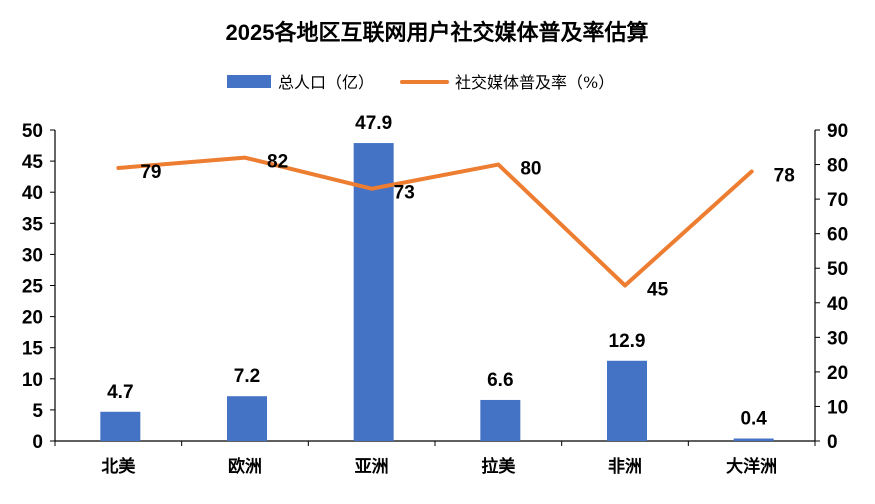  I want to click on legend: 总人口（亿） 社交媒体普及率（%）, so click(420, 82).